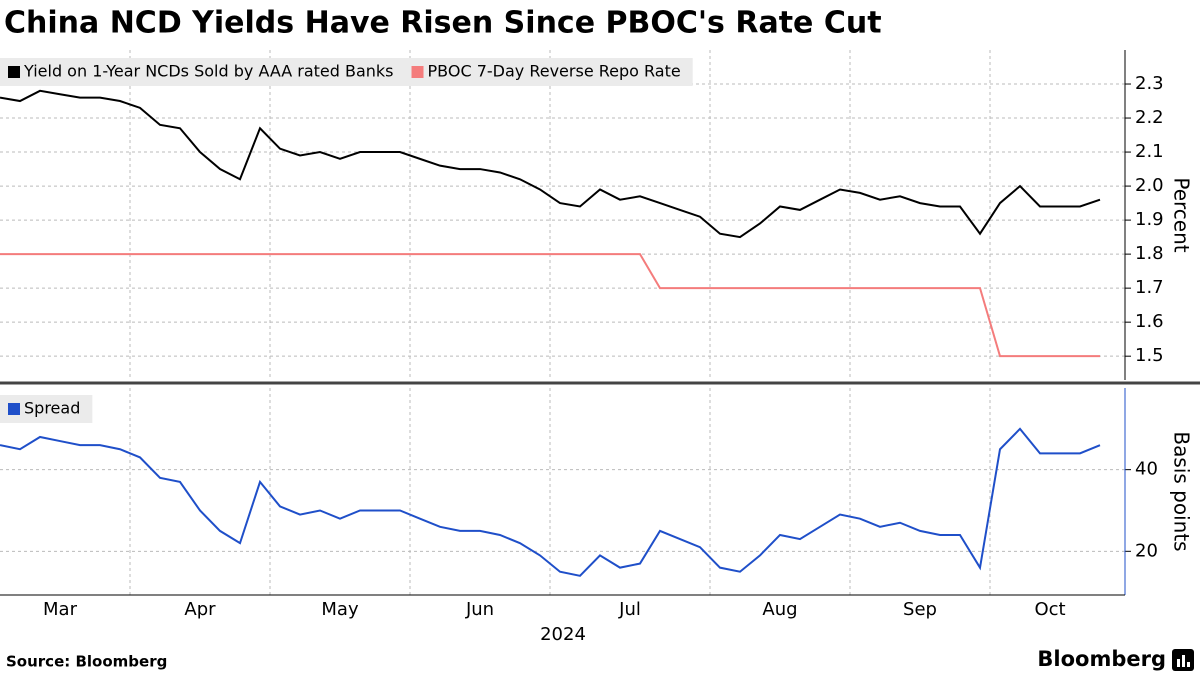 This screenshot has height=675, width=1200. What do you see at coordinates (1149, 151) in the screenshot?
I see `y-tick-label: 2.1` at bounding box center [1149, 151].